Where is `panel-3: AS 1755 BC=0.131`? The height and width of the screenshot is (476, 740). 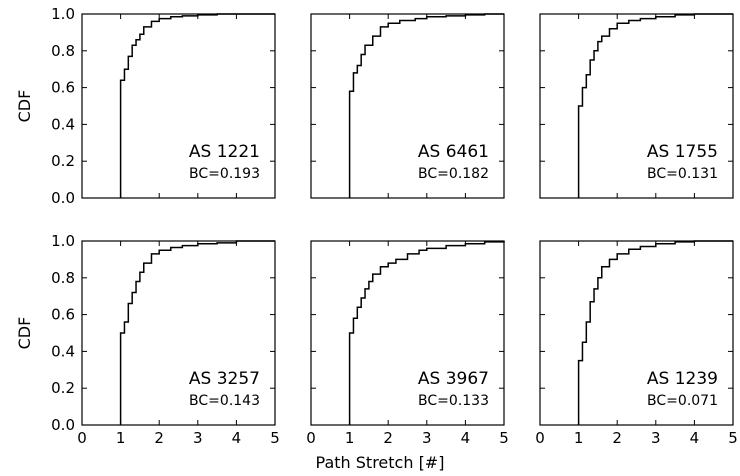 panel-3: AS 1755 BC=0.131 is located at coordinates (636, 106).